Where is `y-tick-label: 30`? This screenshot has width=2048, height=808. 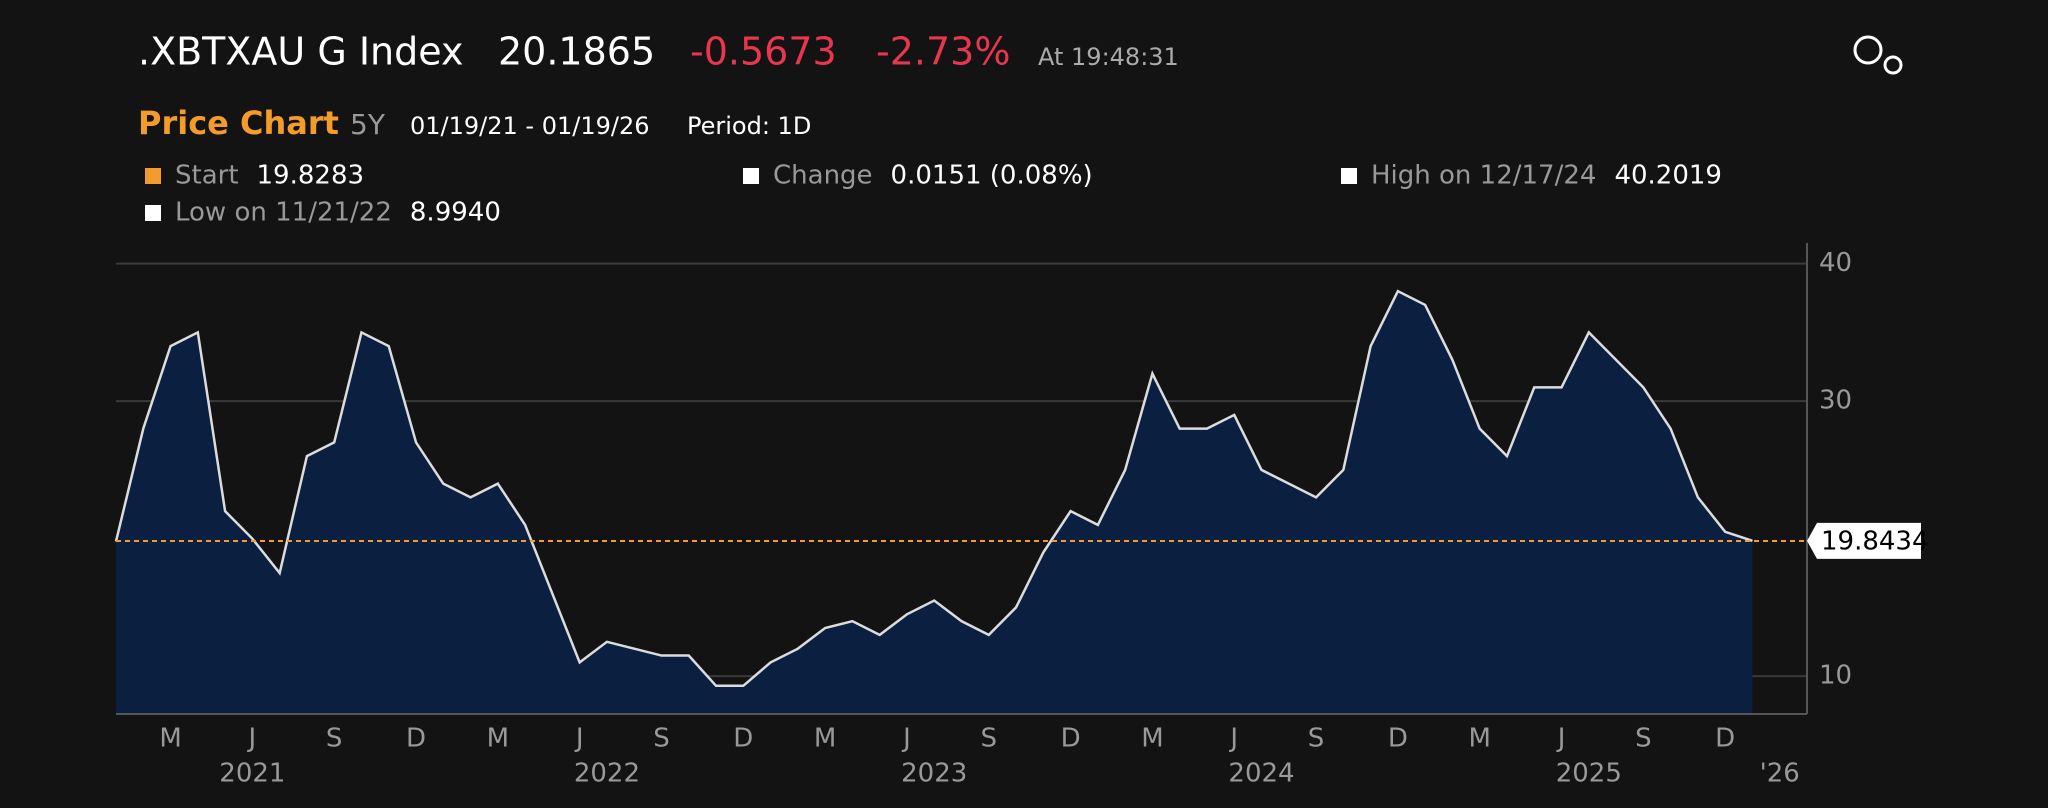 y-tick-label: 30 is located at coordinates (1835, 401).